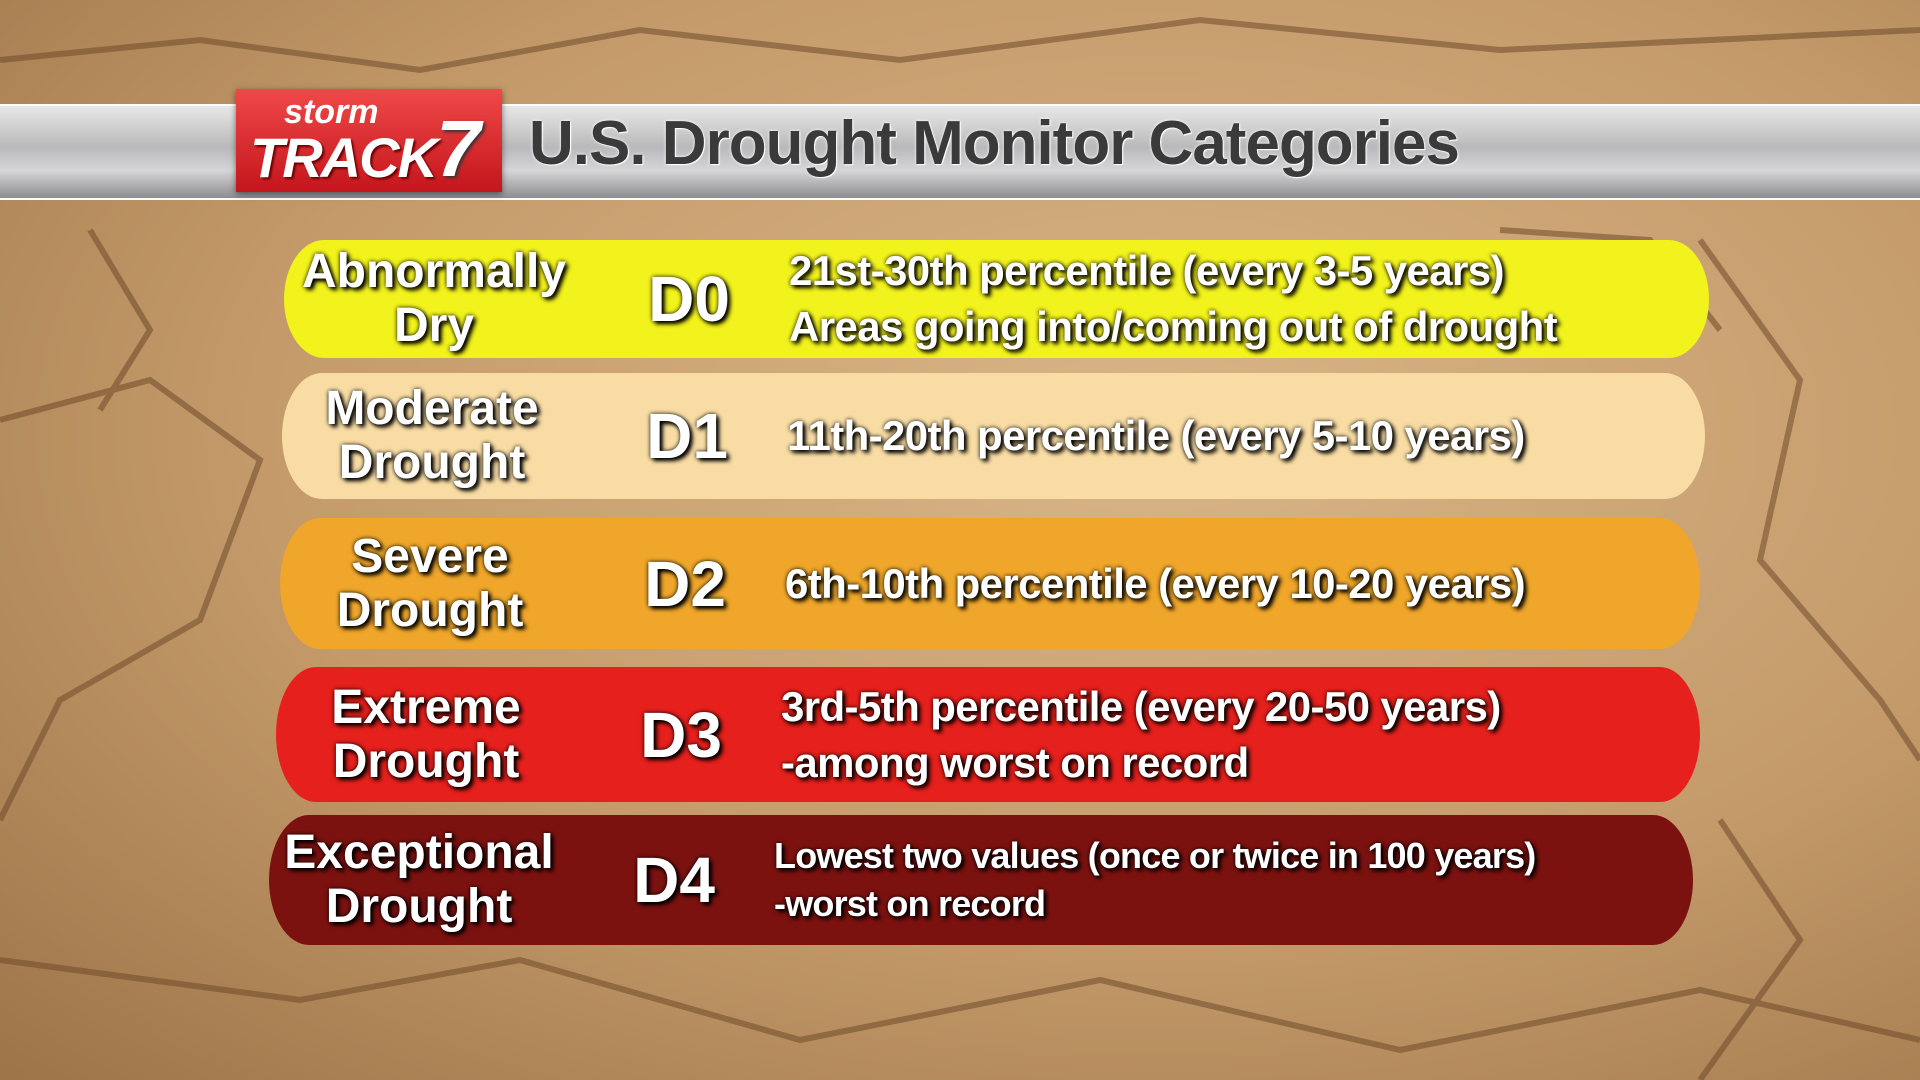  Describe the element at coordinates (910, 903) in the screenshot. I see `description-line: -worst on record` at that location.